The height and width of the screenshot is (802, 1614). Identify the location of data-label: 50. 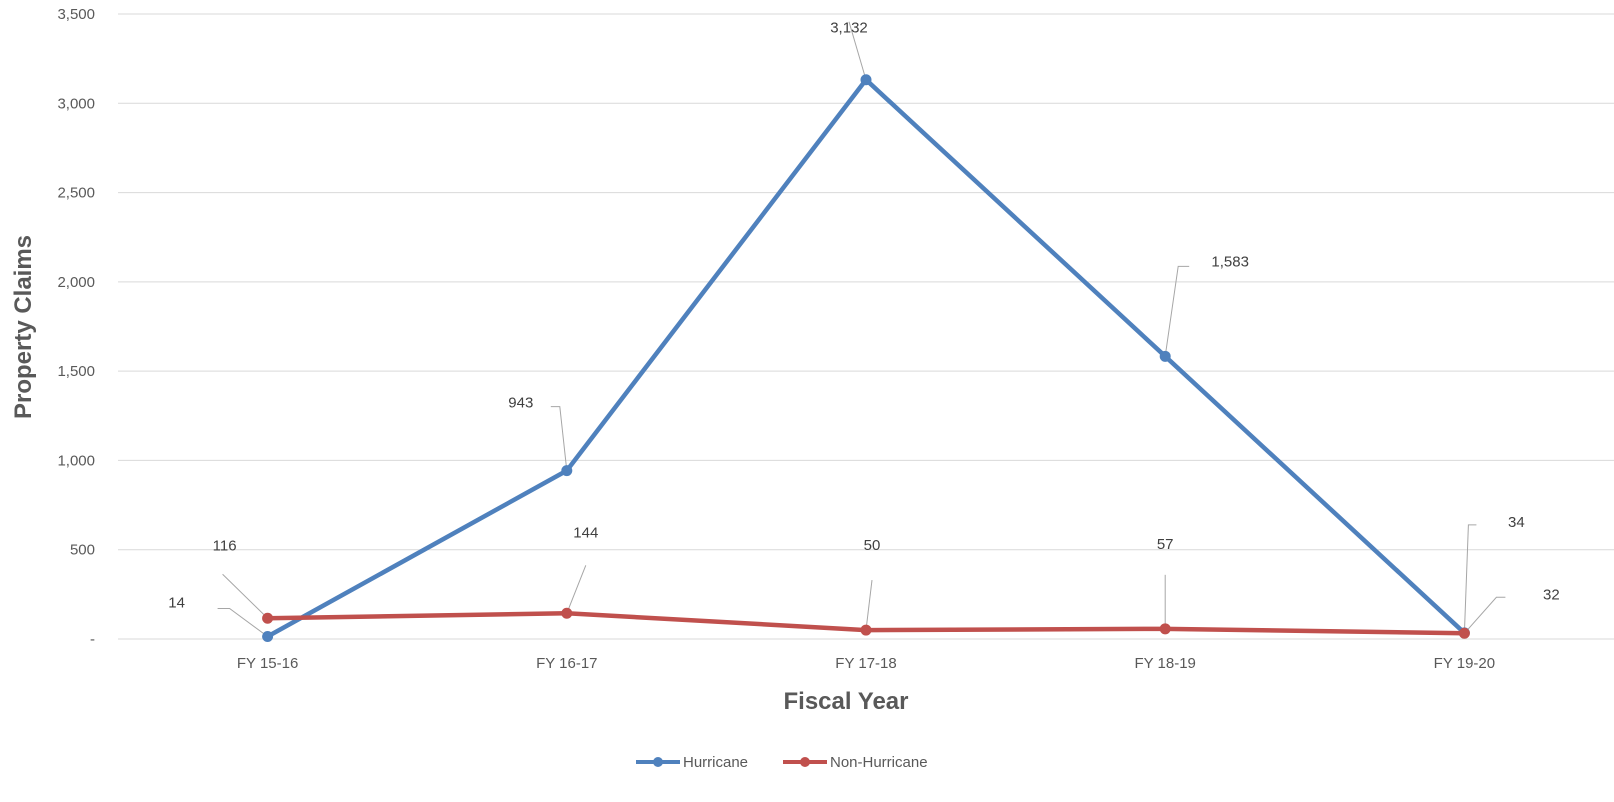
(872, 545).